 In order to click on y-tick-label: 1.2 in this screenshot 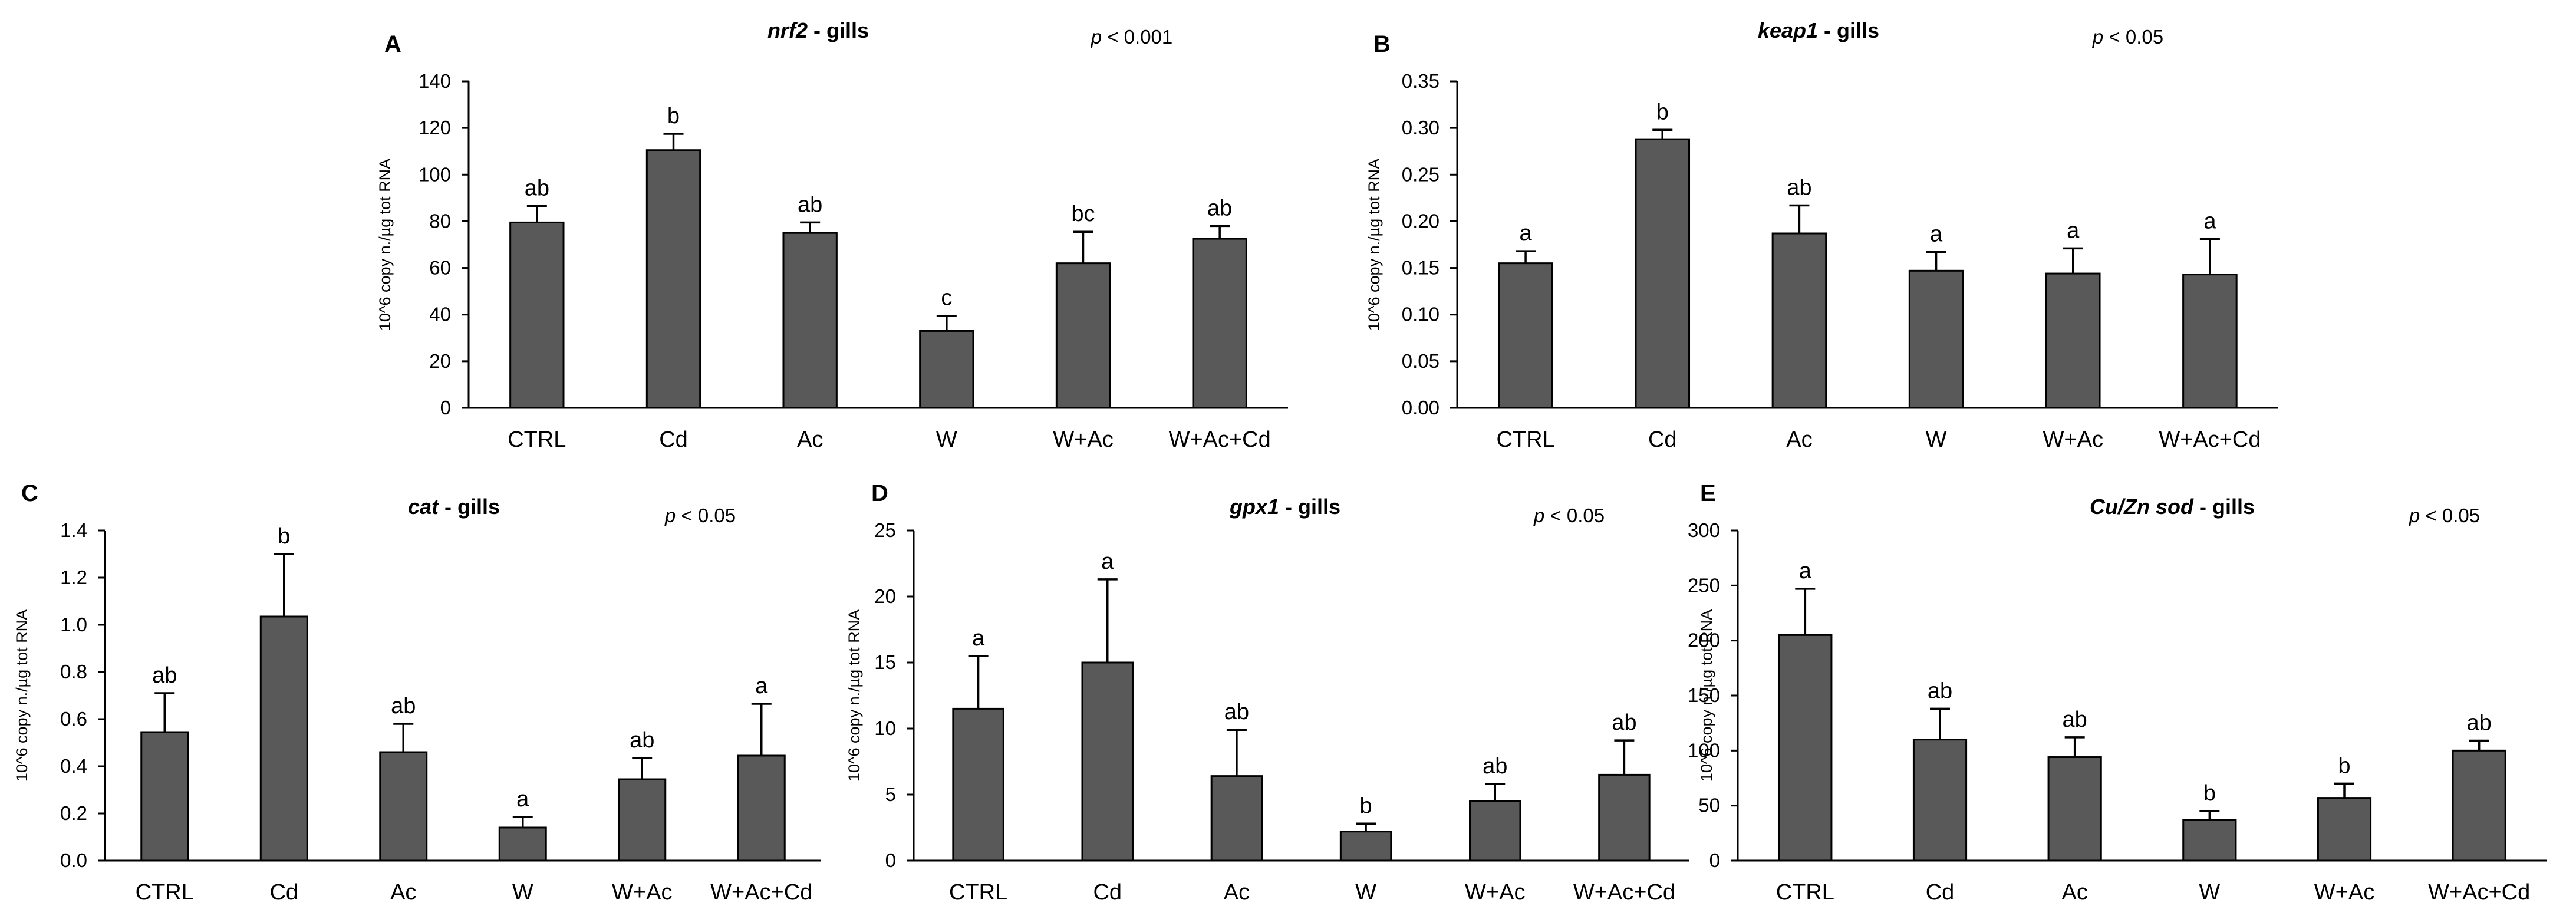, I will do `click(73, 577)`.